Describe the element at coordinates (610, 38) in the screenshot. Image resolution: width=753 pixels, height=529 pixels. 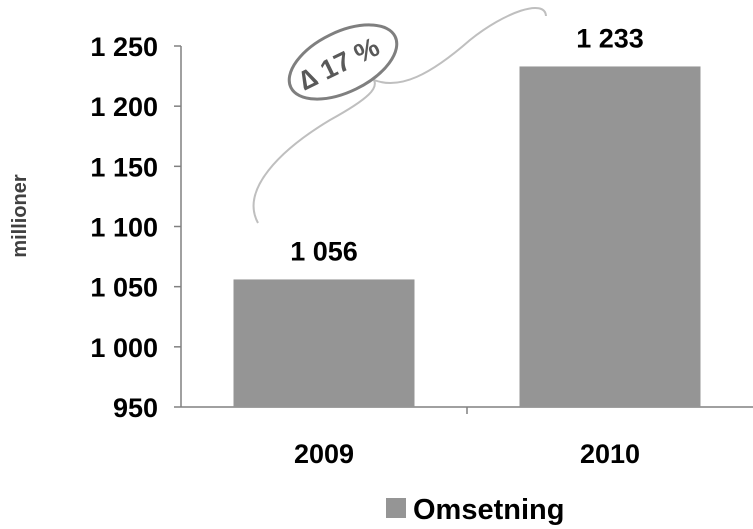
I see `data-label-2010: 1 233` at that location.